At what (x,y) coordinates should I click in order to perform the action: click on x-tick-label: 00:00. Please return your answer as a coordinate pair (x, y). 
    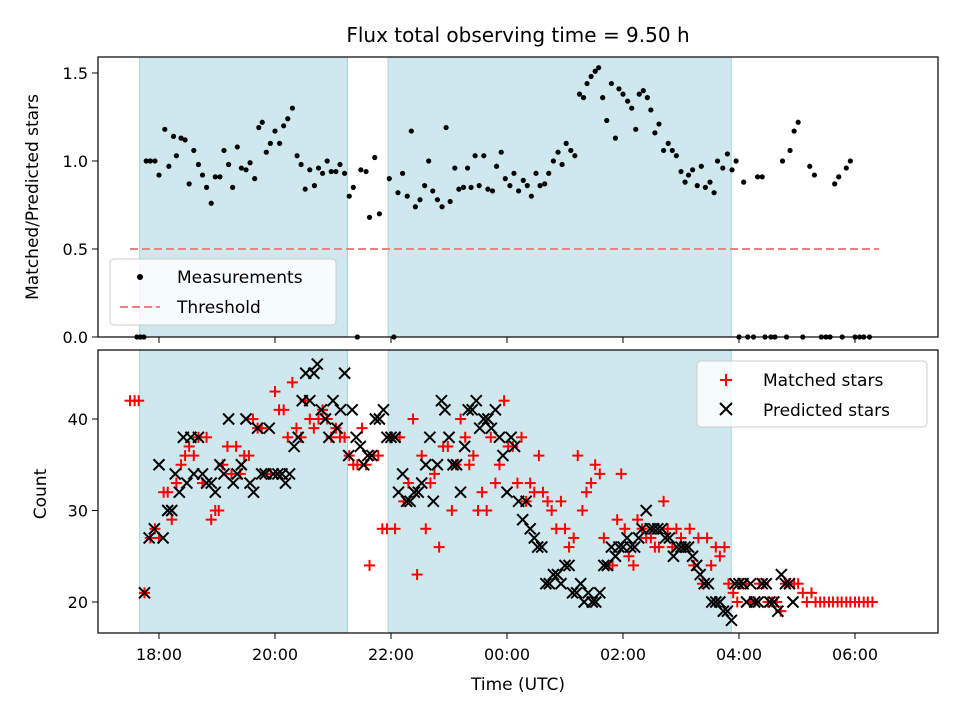
    Looking at the image, I should click on (507, 654).